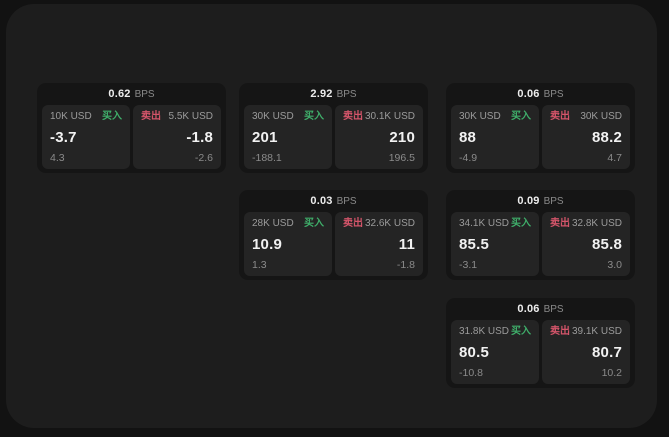 The height and width of the screenshot is (437, 669). Describe the element at coordinates (607, 352) in the screenshot. I see `sell-price: 80.7` at that location.